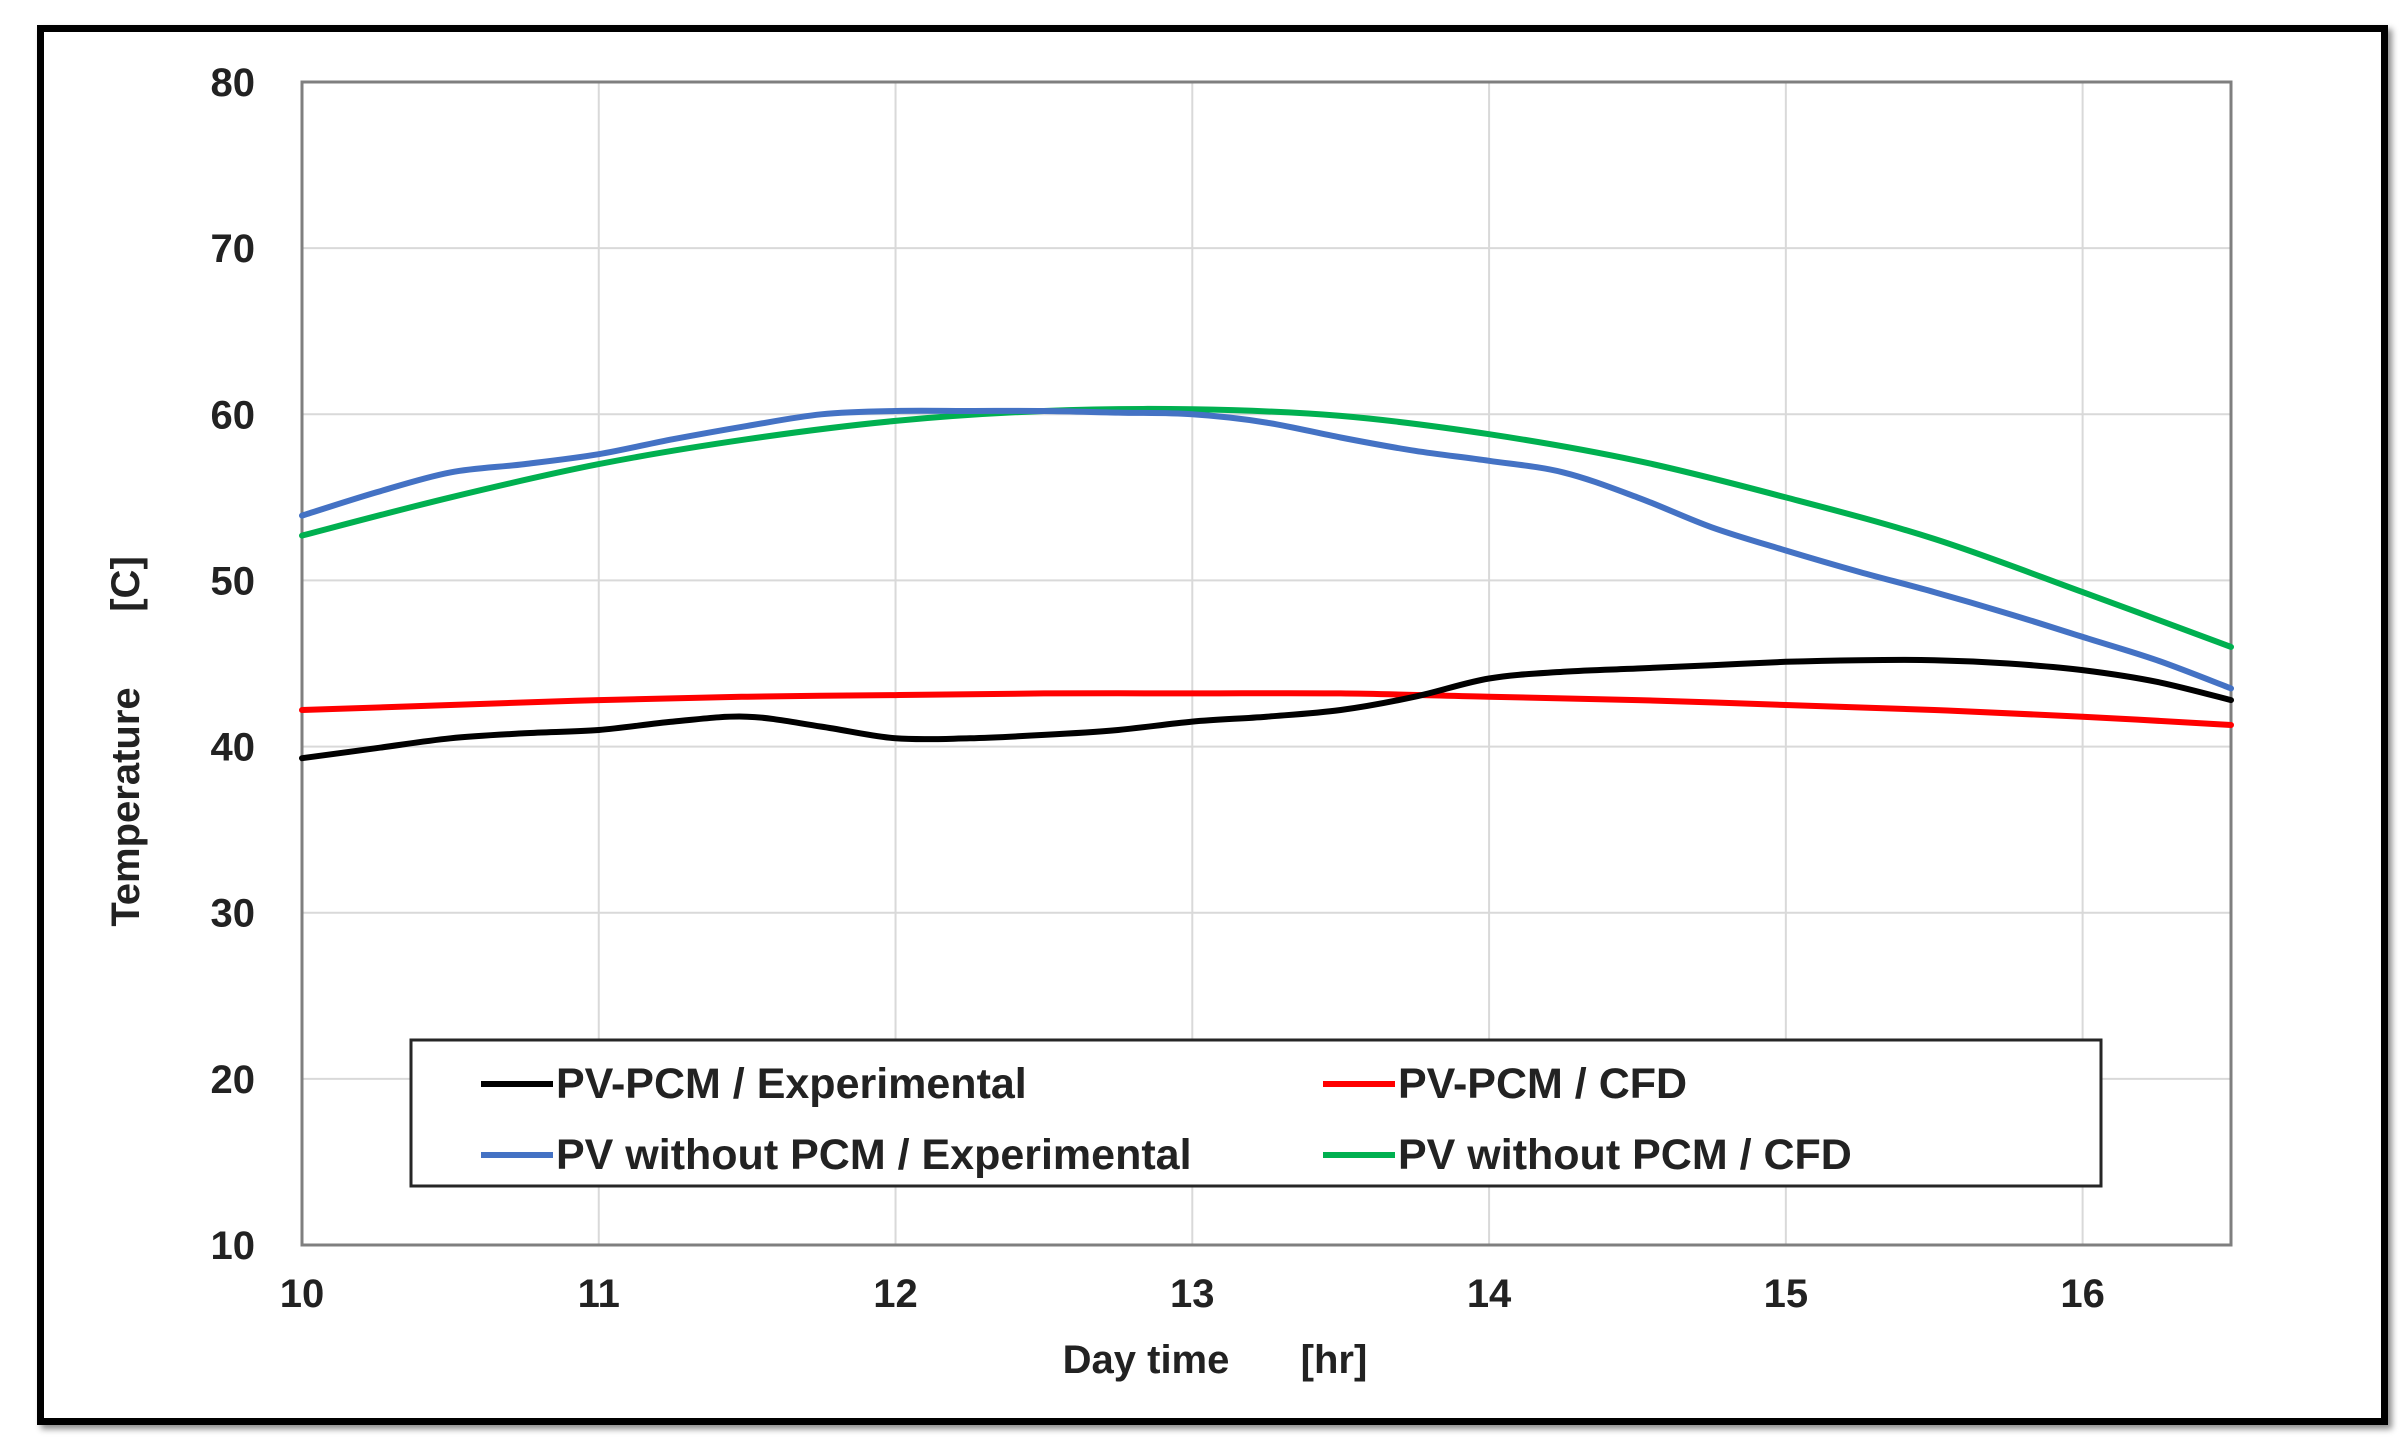 Image resolution: width=2407 pixels, height=1448 pixels. I want to click on legend-label: PV-PCM / Experimental, so click(791, 1084).